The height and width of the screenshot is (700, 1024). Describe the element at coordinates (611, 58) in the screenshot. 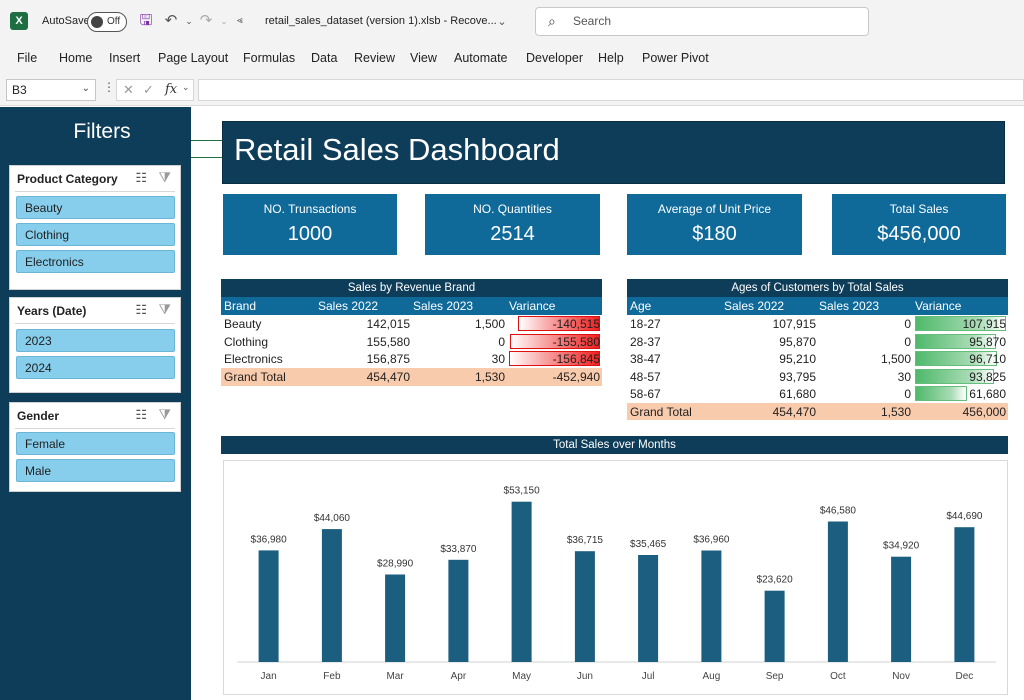

I see `tab-help: Help` at that location.